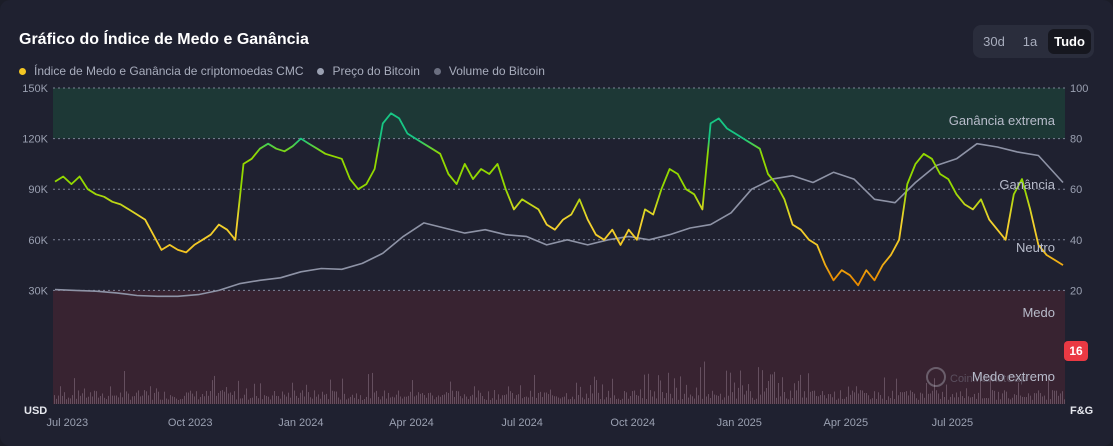 The width and height of the screenshot is (1113, 446). Describe the element at coordinates (994, 41) in the screenshot. I see `range-30d-button: 30d` at that location.